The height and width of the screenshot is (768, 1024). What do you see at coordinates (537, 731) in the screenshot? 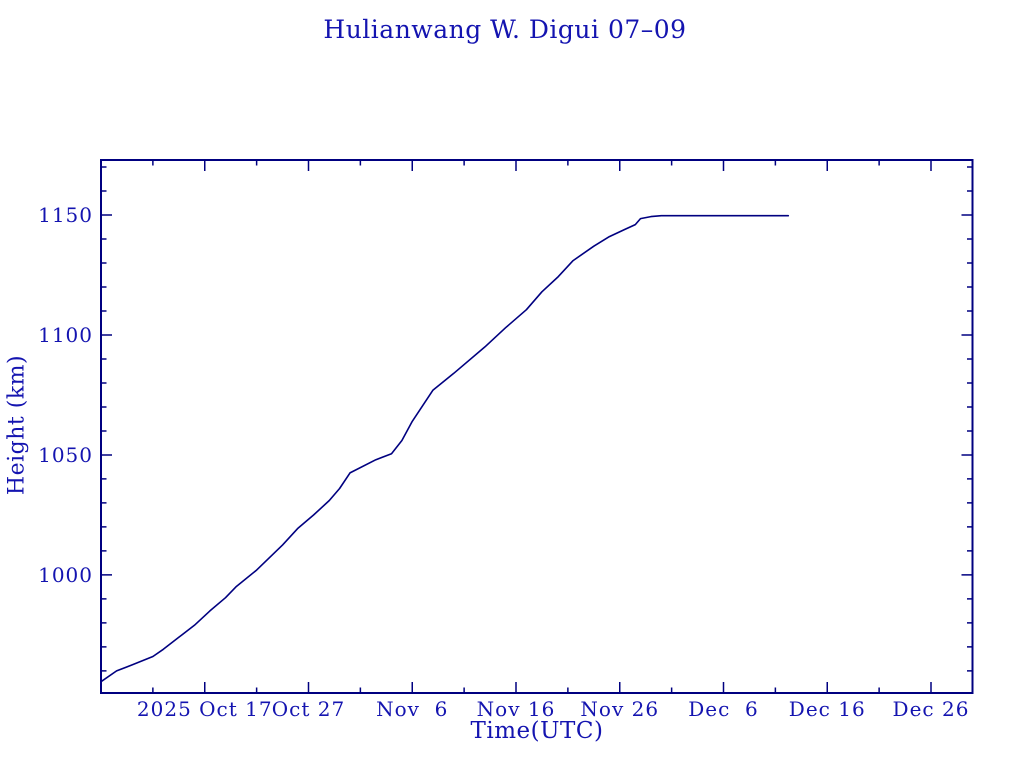
I see `x-axis-title: Time(UTC)` at bounding box center [537, 731].